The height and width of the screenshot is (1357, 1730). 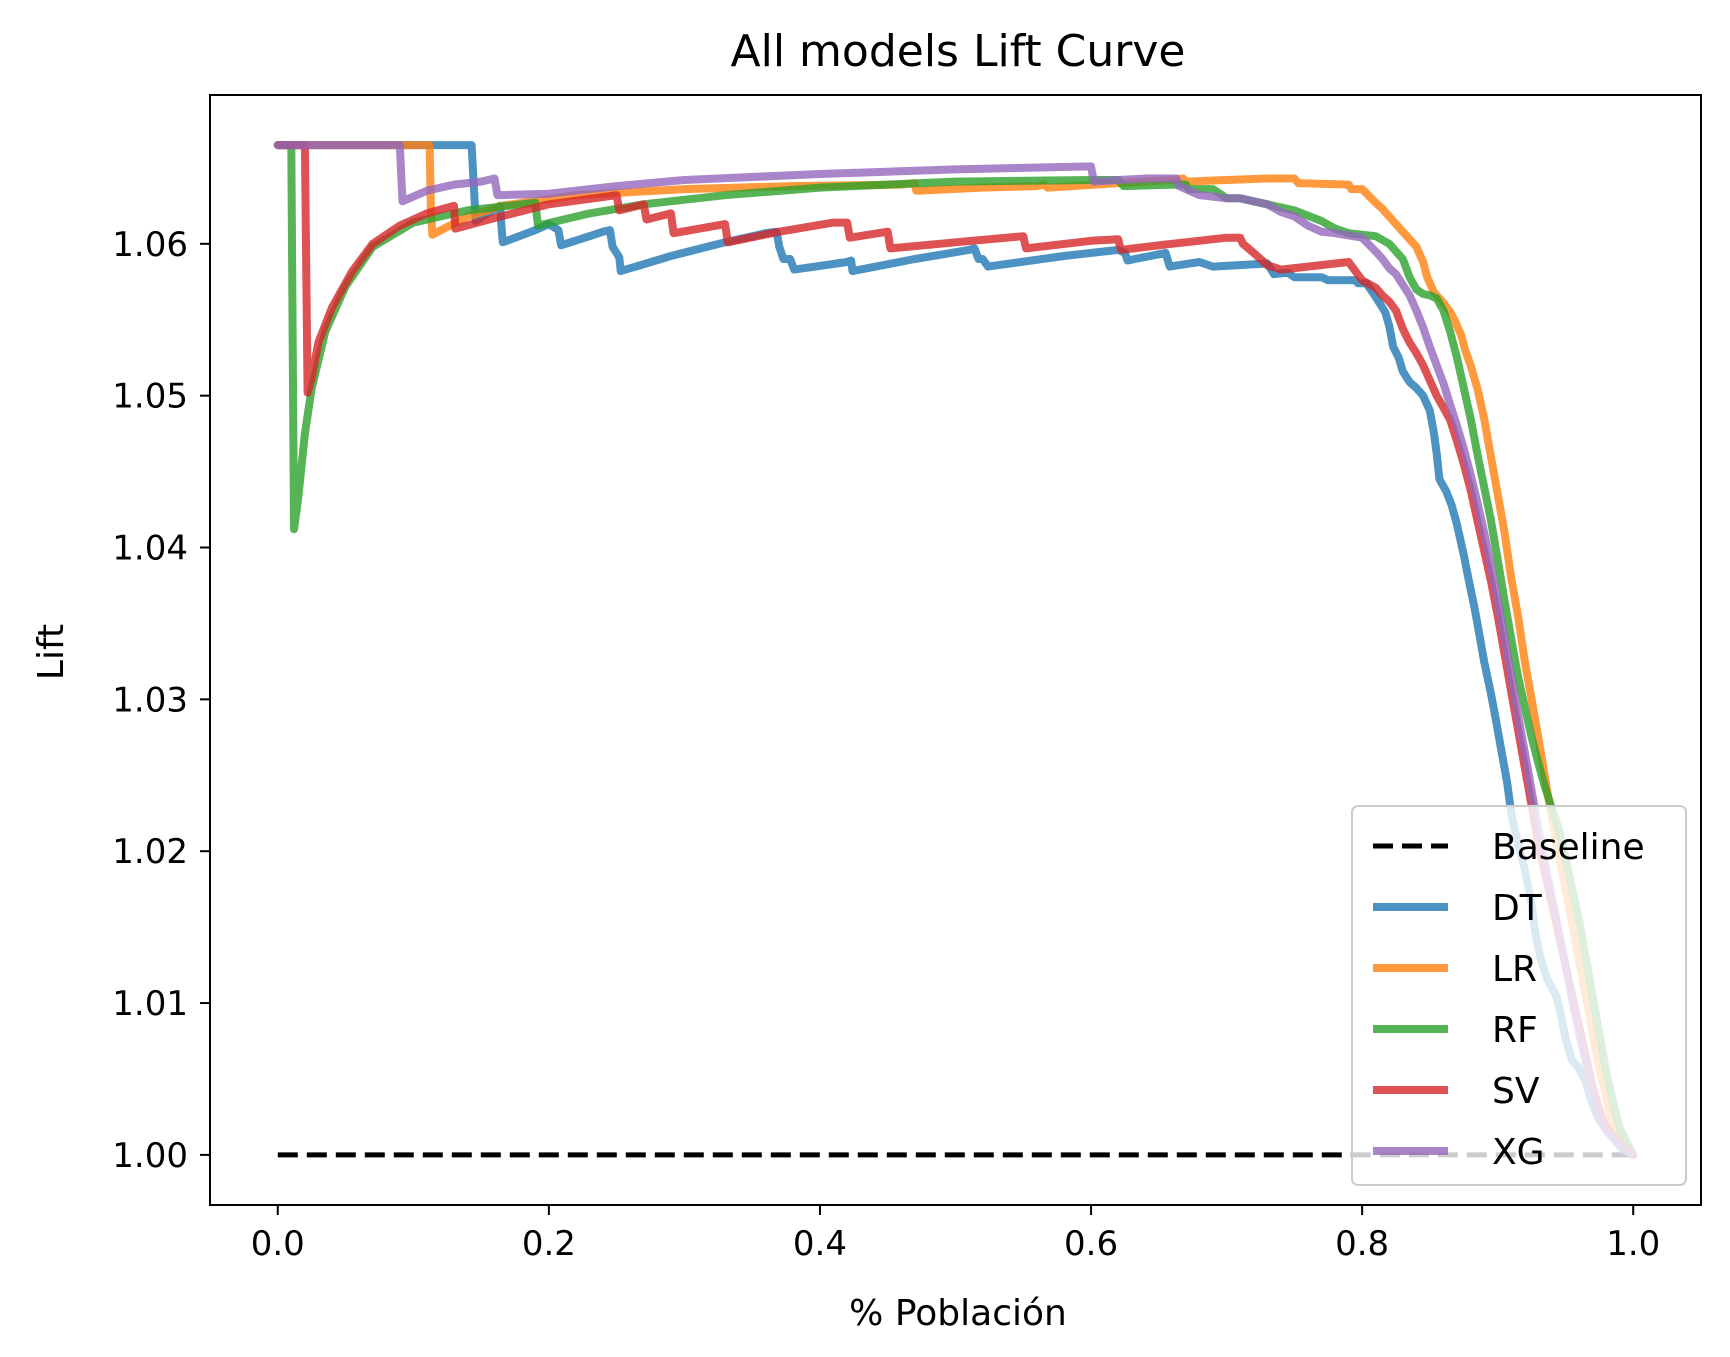 I want to click on x-tick-label: 1.0, so click(x=1633, y=1244).